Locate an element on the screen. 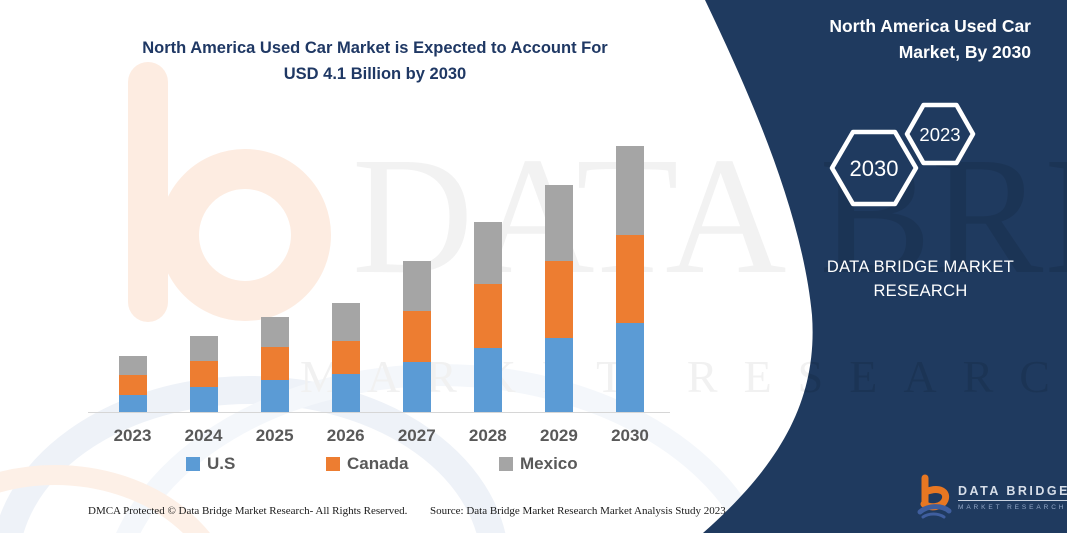 This screenshot has height=533, width=1067. hexagon-2030-label: 2030 is located at coordinates (874, 168).